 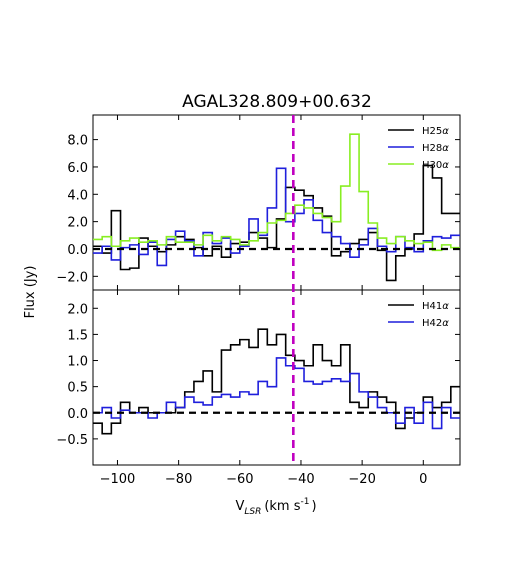 What do you see at coordinates (423, 479) in the screenshot?
I see `x-tick-label: 0` at bounding box center [423, 479].